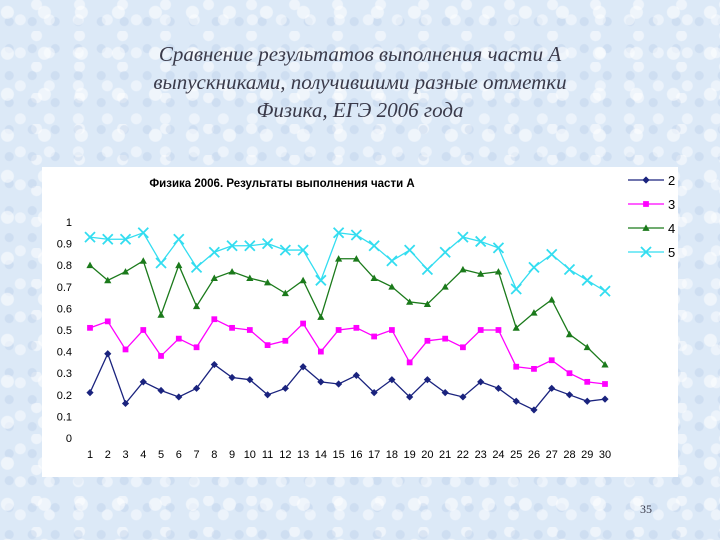 The height and width of the screenshot is (540, 720). Describe the element at coordinates (338, 455) in the screenshot. I see `x-tick-label: 15` at that location.